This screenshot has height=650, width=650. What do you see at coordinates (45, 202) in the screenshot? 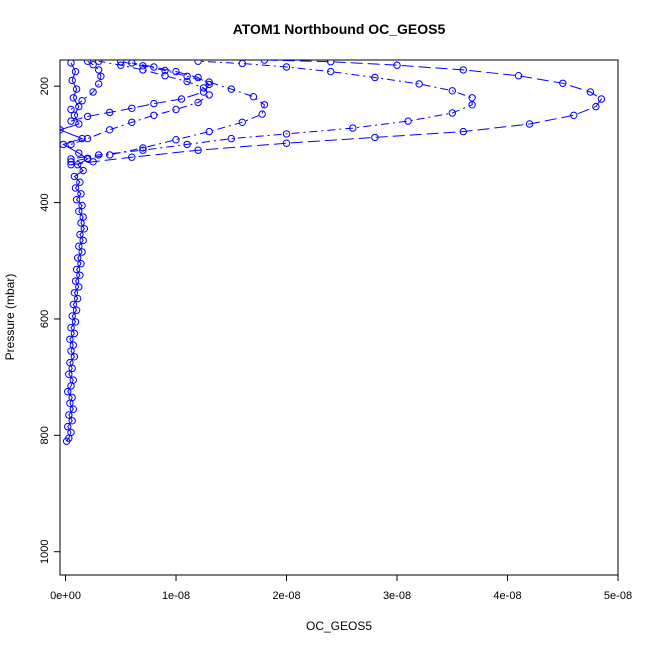
I see `y-tick-label: 400` at bounding box center [45, 202].